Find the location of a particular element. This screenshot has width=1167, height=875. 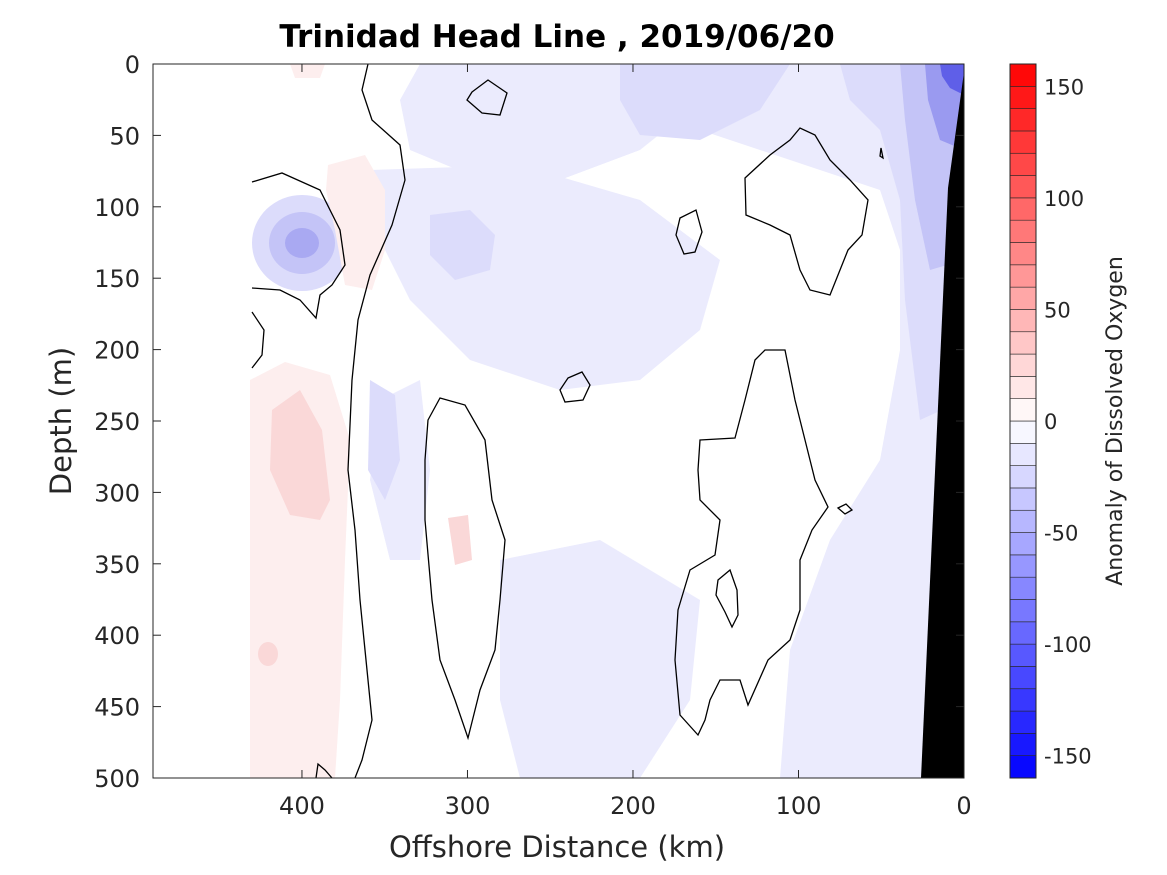

chart-title: Trinidad Head Line , 2019/06/20 is located at coordinates (556, 37).